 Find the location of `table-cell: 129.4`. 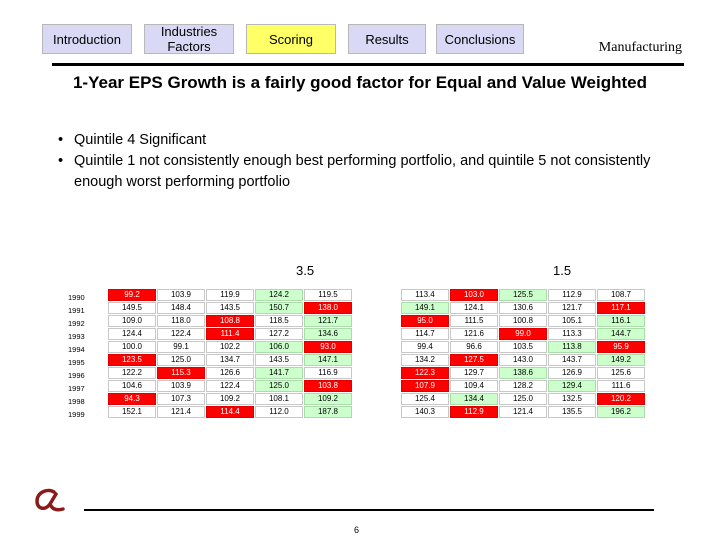

table-cell: 129.4 is located at coordinates (572, 386).